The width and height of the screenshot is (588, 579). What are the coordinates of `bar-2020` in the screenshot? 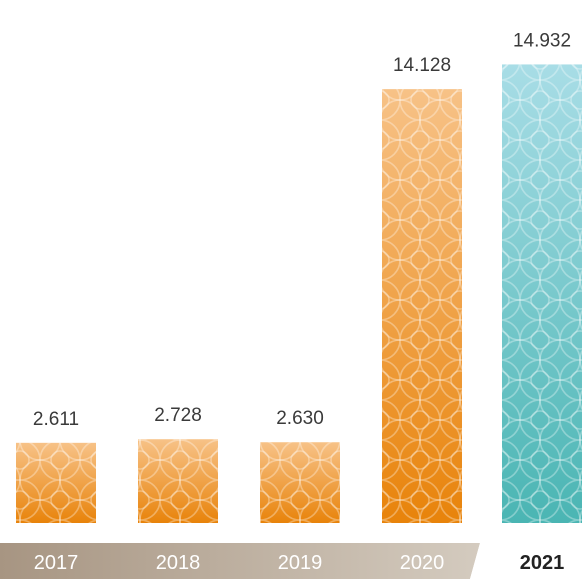 It's located at (422, 306).